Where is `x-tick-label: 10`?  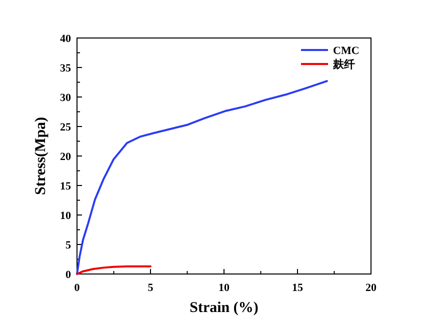
x-tick-label: 10 is located at coordinates (224, 288).